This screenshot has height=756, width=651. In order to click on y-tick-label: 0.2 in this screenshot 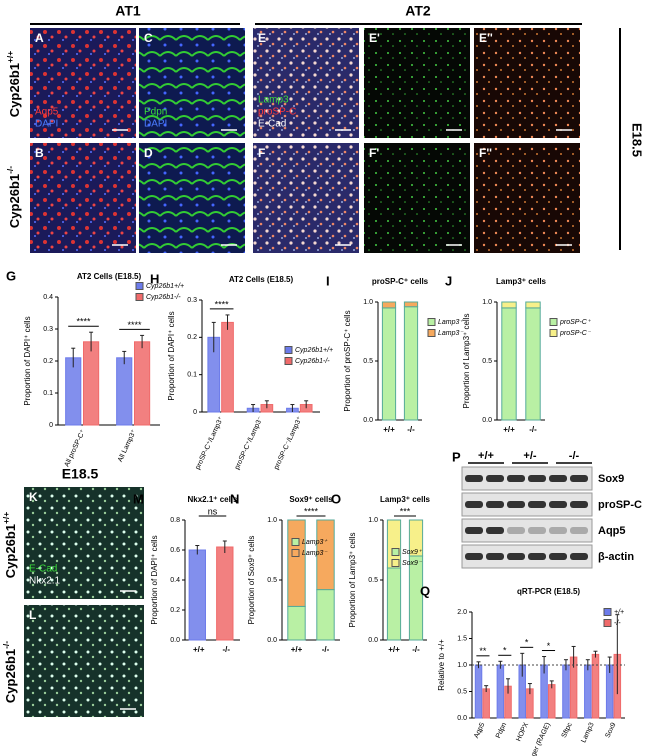, I will do `click(175, 610)`.